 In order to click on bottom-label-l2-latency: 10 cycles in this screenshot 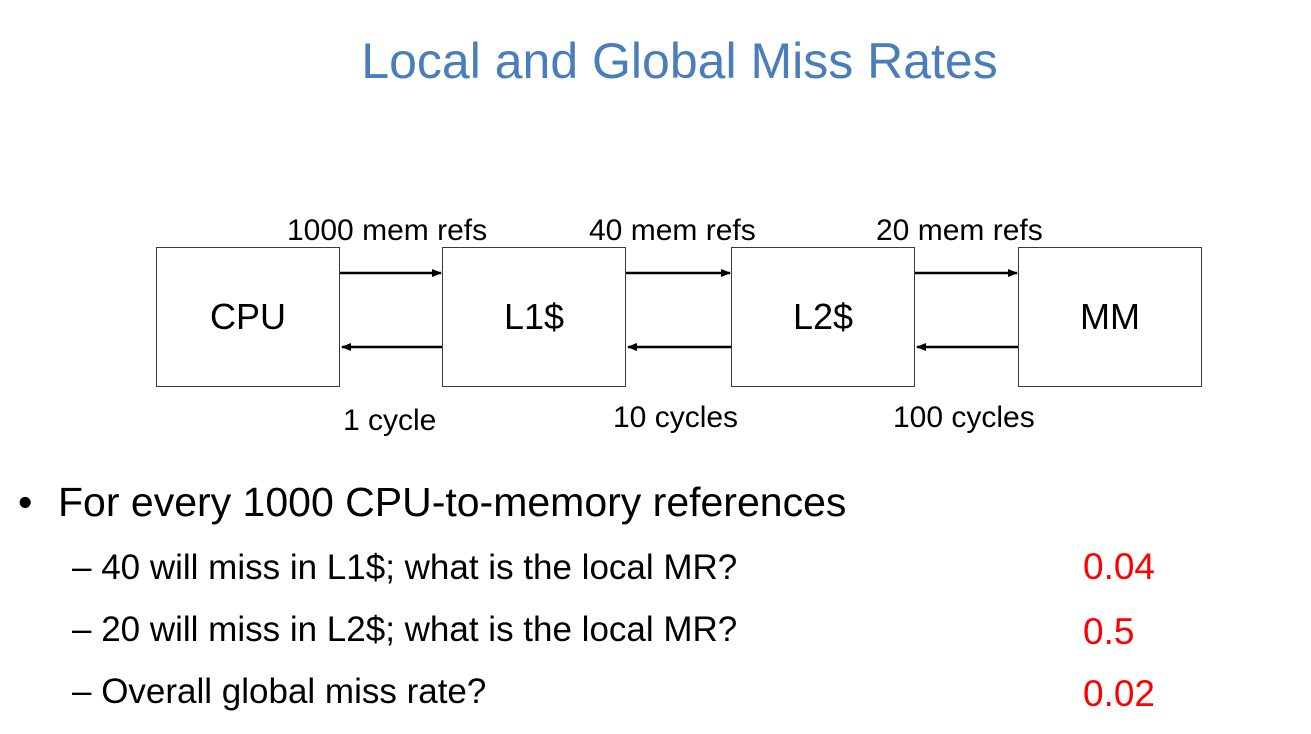, I will do `click(676, 417)`.